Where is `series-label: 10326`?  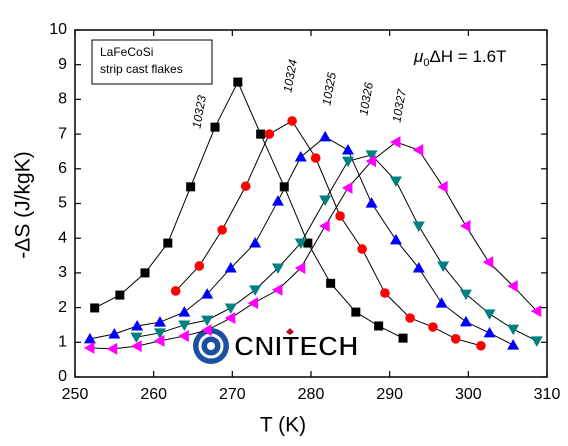
series-label: 10326 is located at coordinates (366, 99).